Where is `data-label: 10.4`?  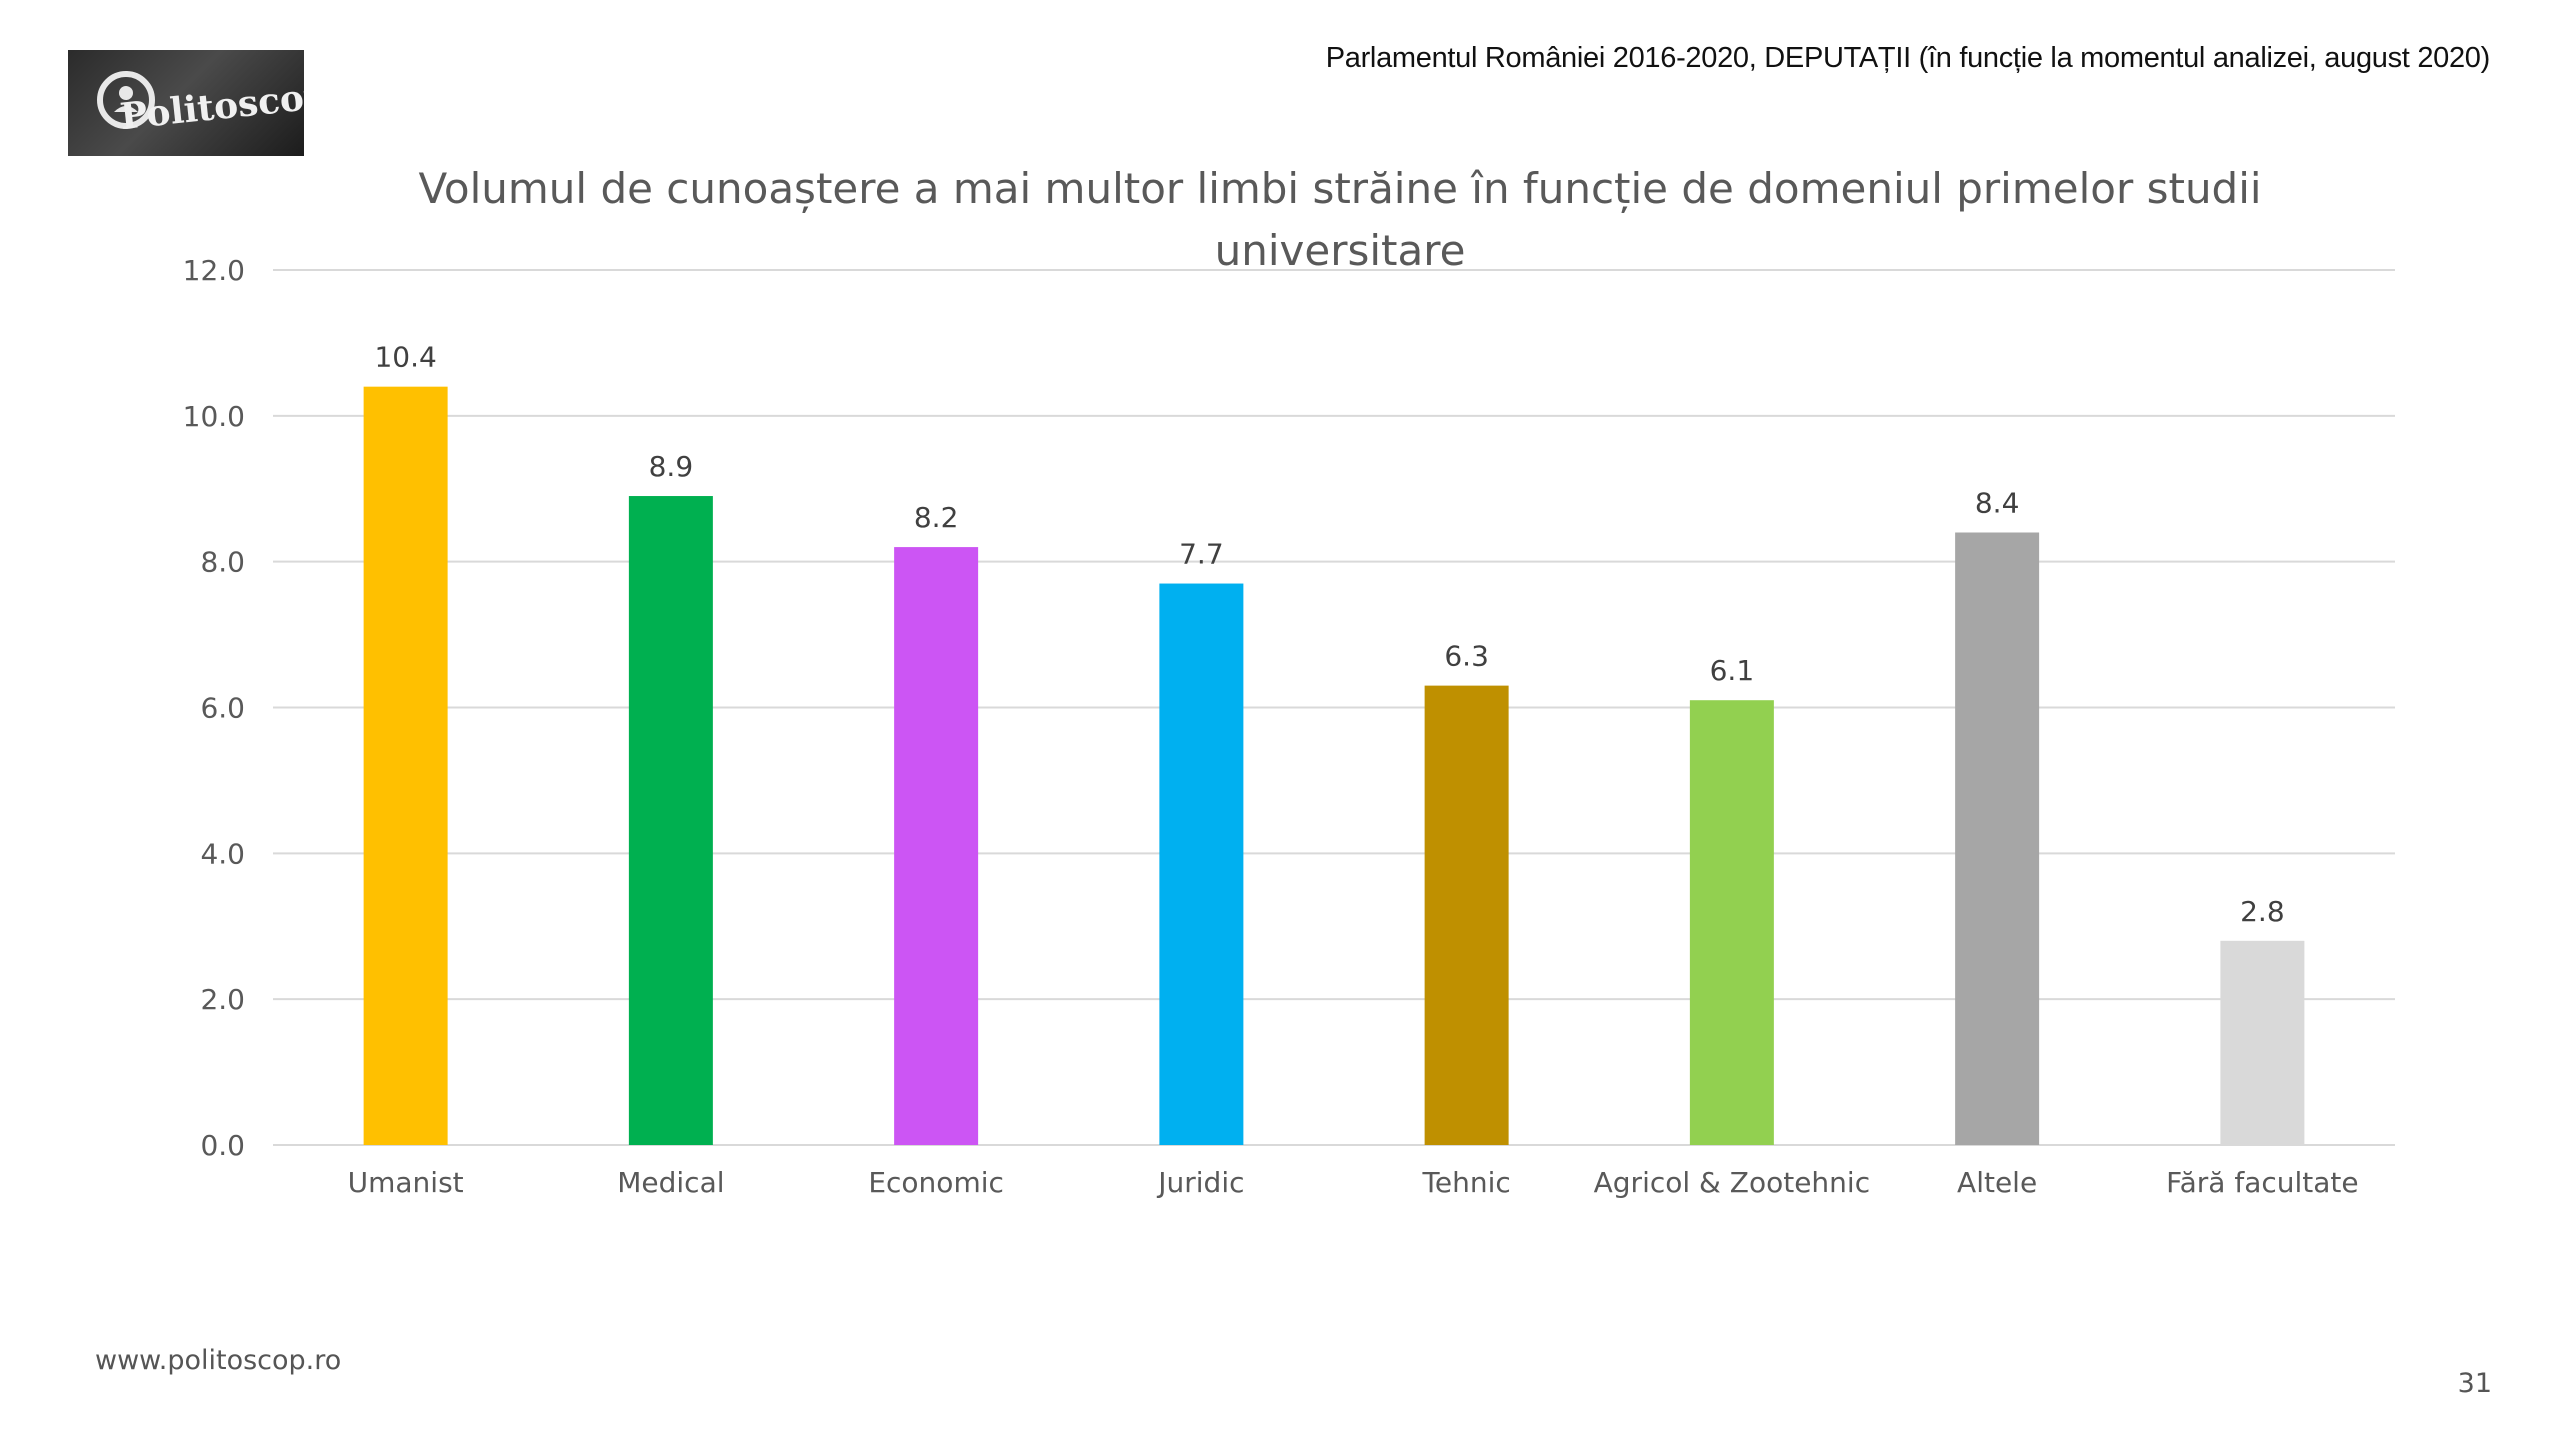 data-label: 10.4 is located at coordinates (405, 357).